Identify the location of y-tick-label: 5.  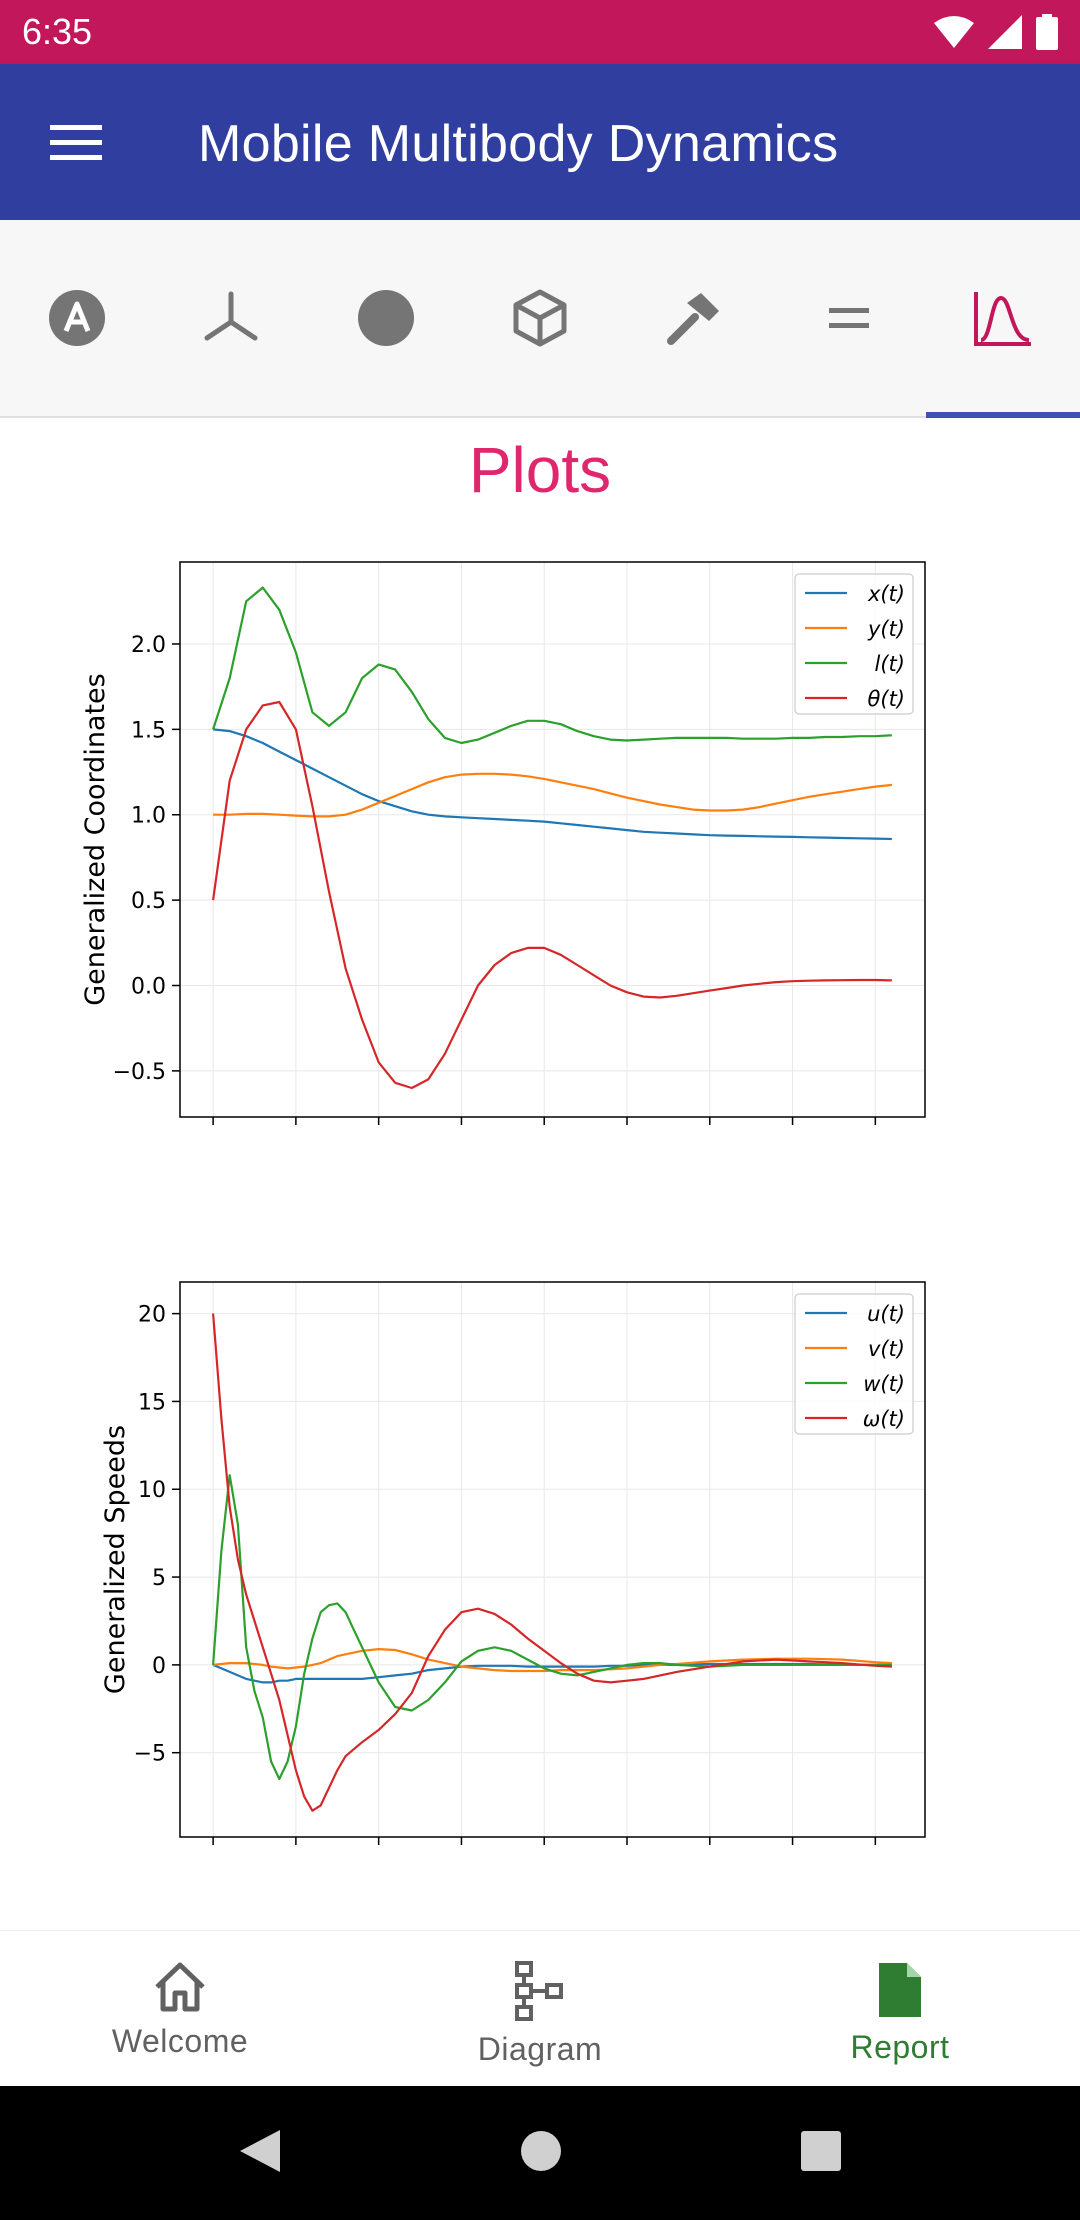
(159, 1578).